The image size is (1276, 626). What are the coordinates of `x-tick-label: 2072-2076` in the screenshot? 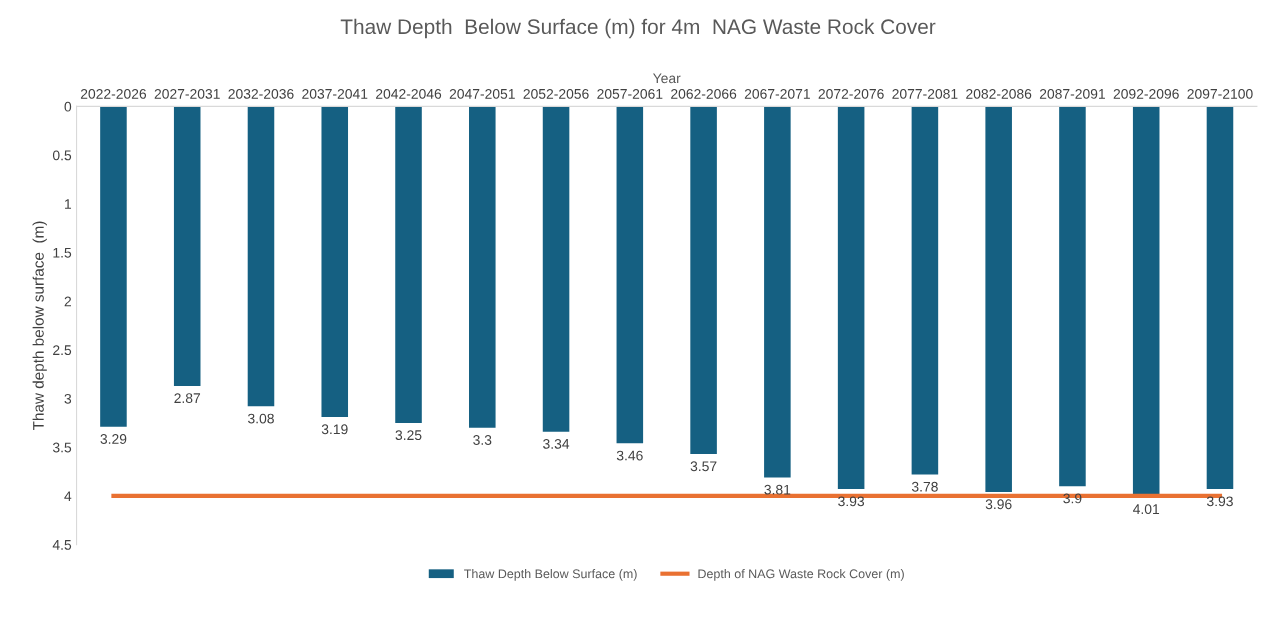 It's located at (851, 93).